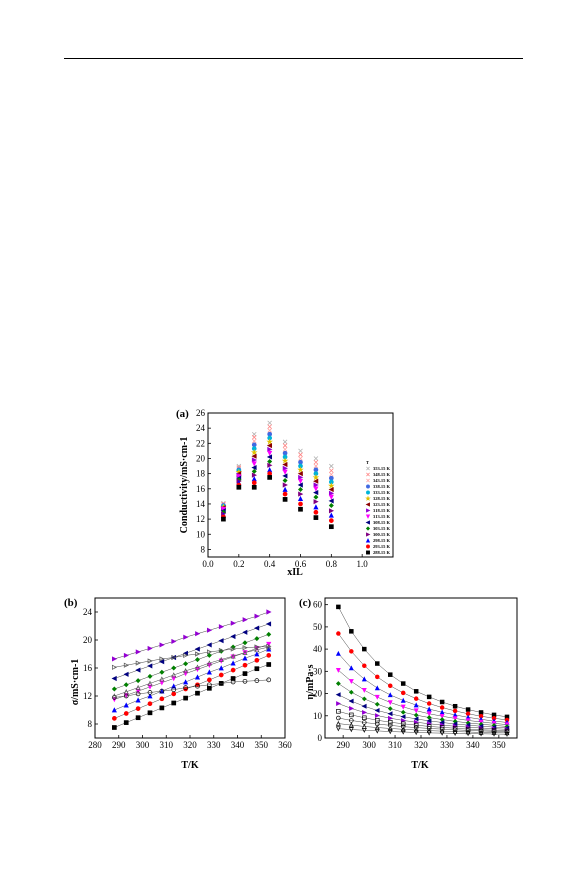 Image resolution: width=585 pixels, height=888 pixels. I want to click on chart-c-plot-area: 290 300 310 320 330 340 350 0 10 20 30 40 50 60, so click(415, 673).